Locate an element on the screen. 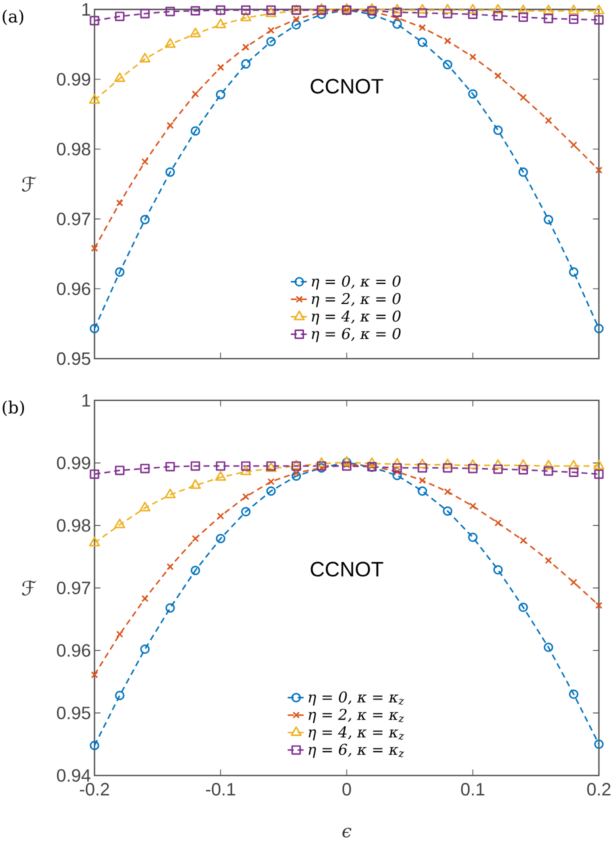 Image resolution: width=615 pixels, height=865 pixels. x-axis-title: ϵ is located at coordinates (347, 833).